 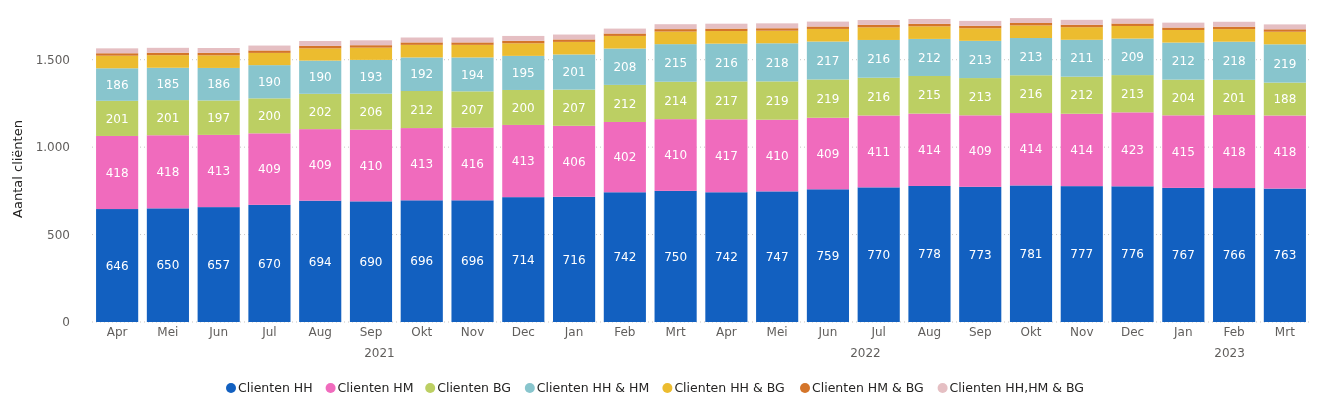 I want to click on data-label: 670, so click(x=269, y=263).